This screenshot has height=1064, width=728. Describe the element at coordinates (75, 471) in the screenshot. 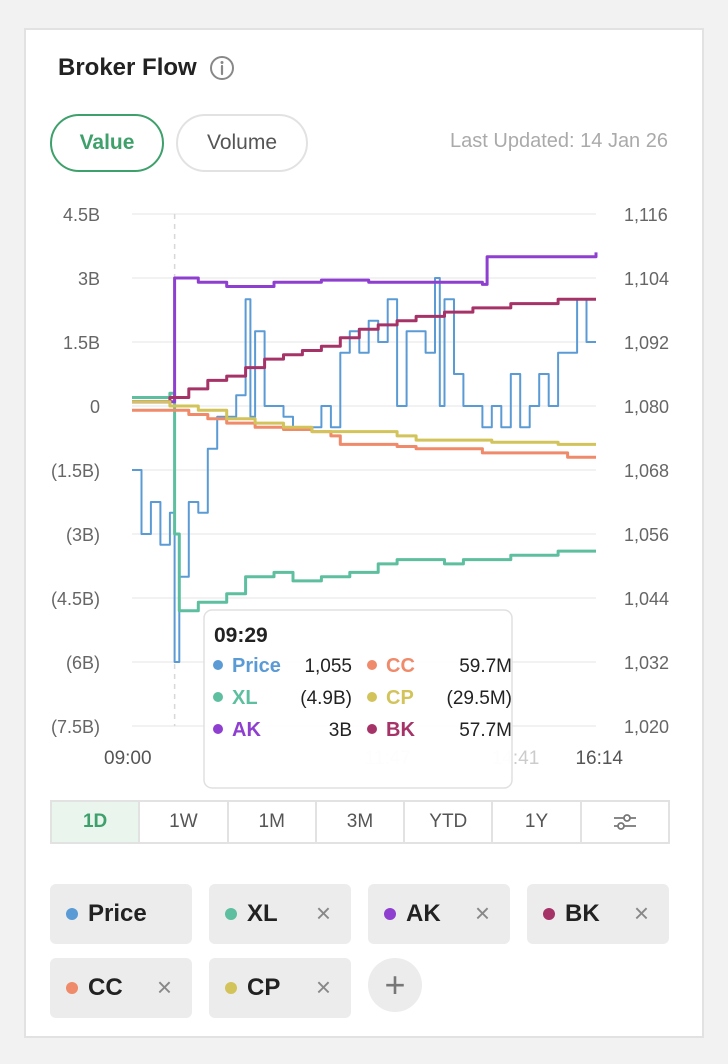

I see `left-tick-label: (1.5B)` at that location.